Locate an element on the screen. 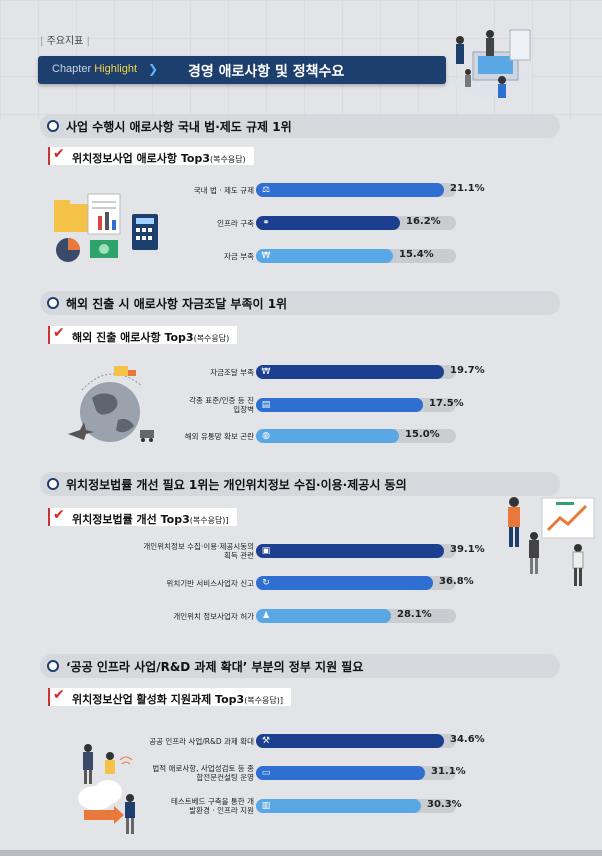 The image size is (602, 856). presentation-people-illustration is located at coordinates (551, 541).